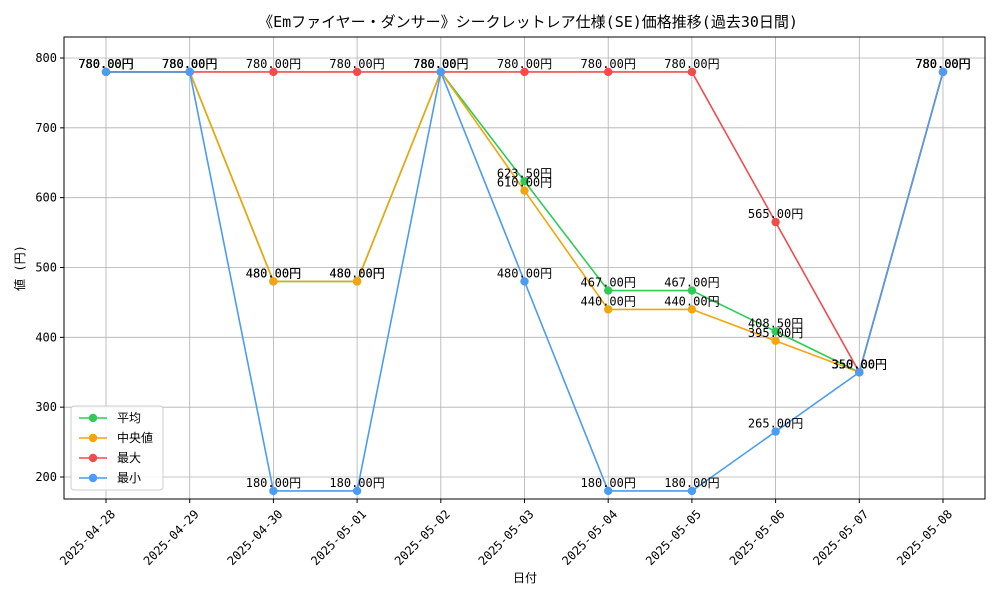  I want to click on legend-entry: 最大, so click(129, 458).